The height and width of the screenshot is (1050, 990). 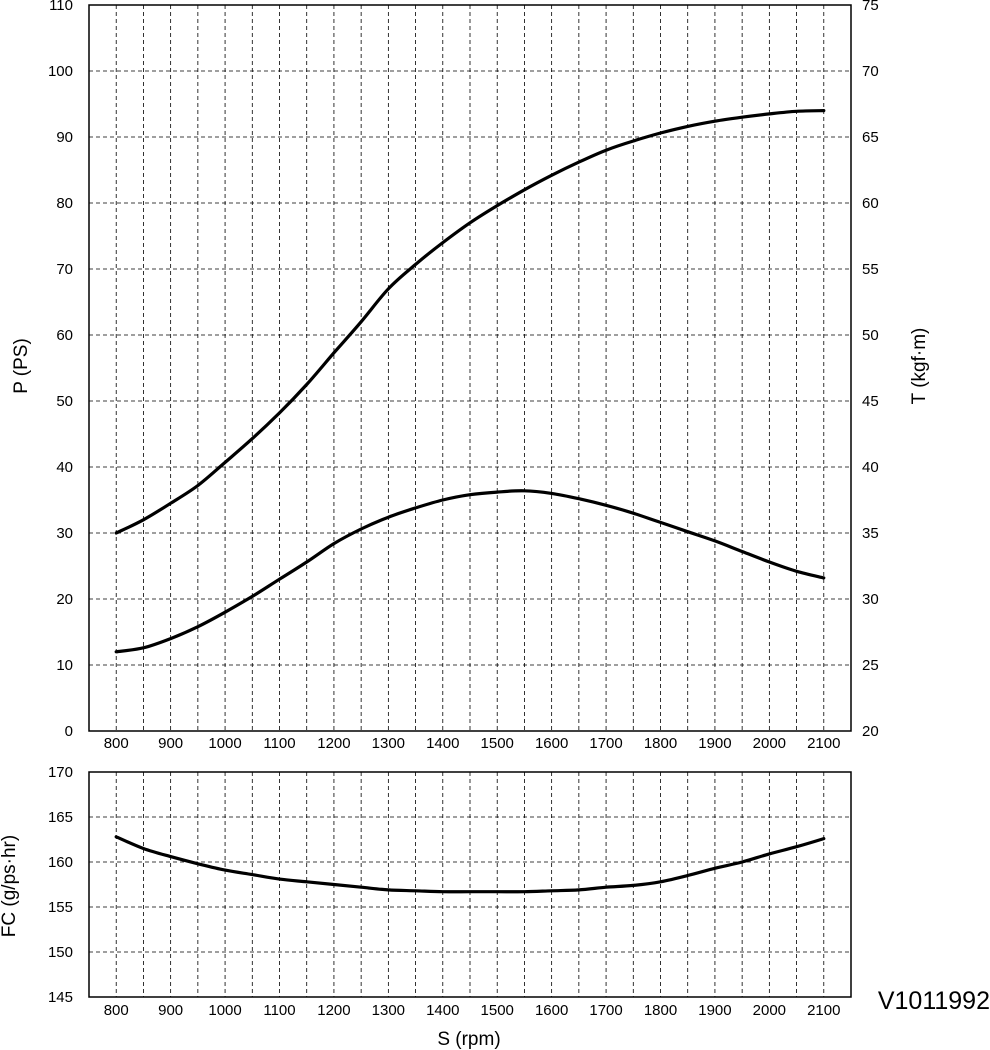 What do you see at coordinates (870, 137) in the screenshot?
I see `y2-tick-label: 65` at bounding box center [870, 137].